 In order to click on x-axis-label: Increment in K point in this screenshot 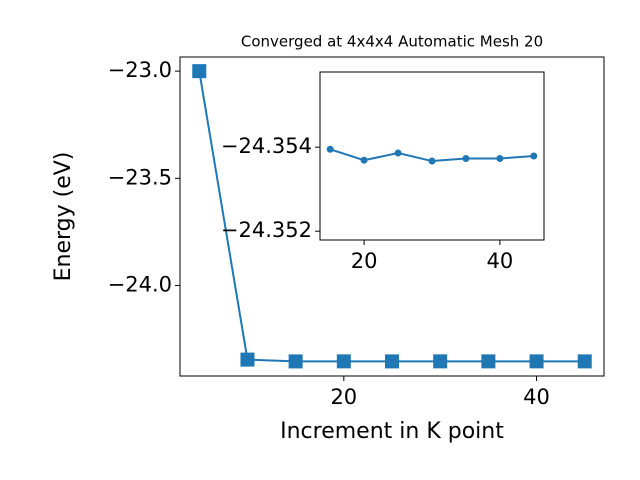, I will do `click(392, 431)`.